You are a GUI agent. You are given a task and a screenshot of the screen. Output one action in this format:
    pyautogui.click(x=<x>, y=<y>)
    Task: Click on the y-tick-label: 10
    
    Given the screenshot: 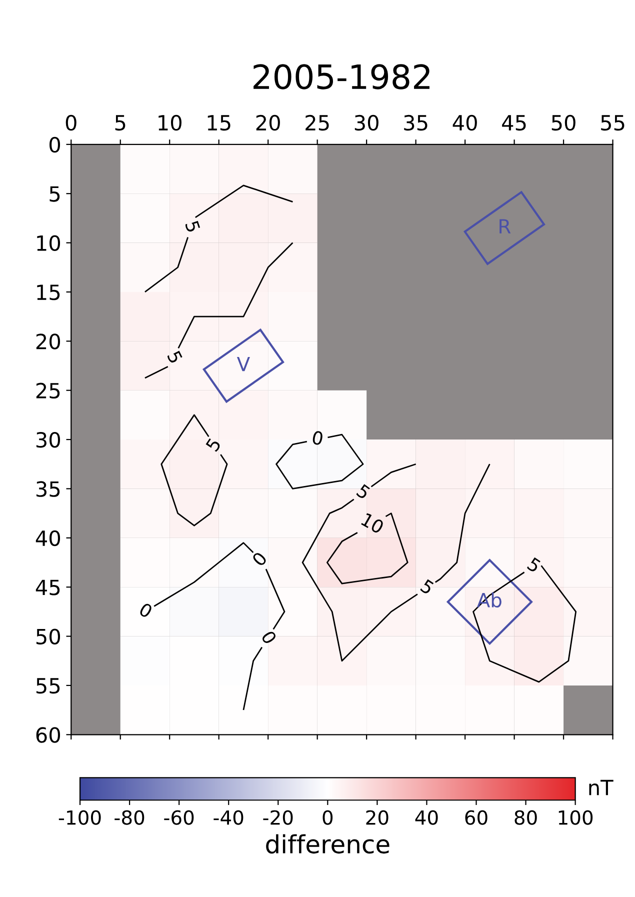 What is the action you would take?
    pyautogui.click(x=48, y=243)
    